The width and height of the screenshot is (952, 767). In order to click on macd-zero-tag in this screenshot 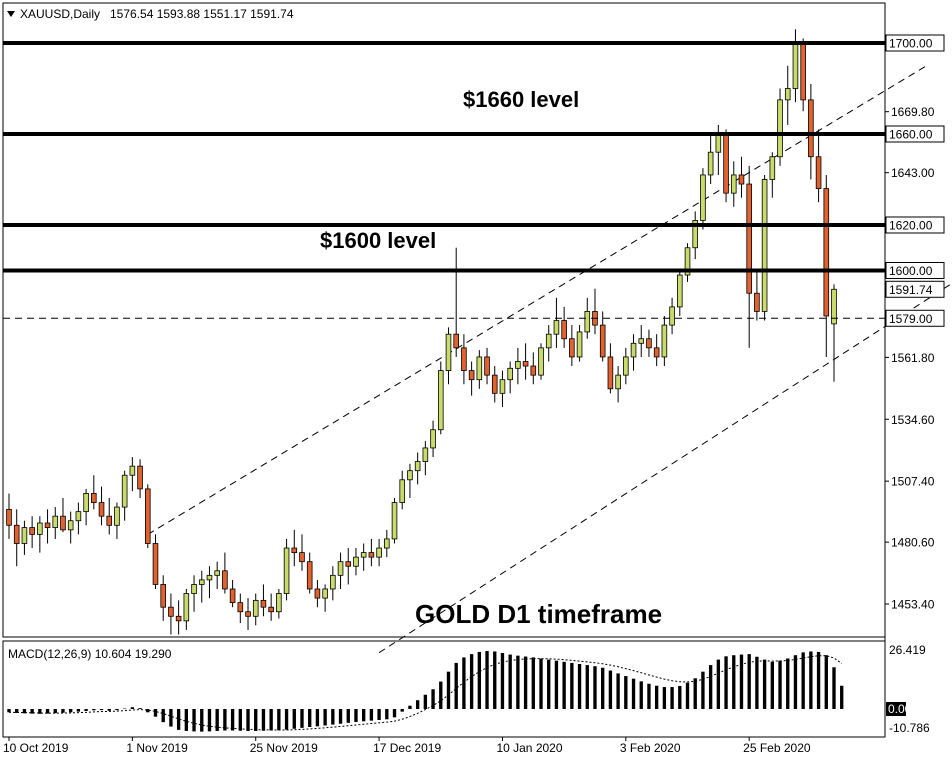, I will do `click(896, 709)`.